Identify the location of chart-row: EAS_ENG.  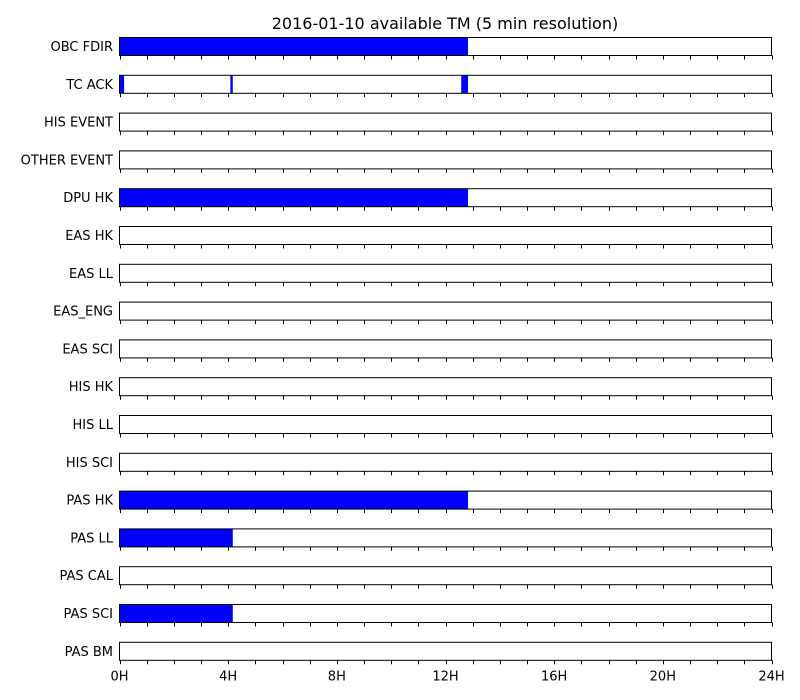
(413, 313).